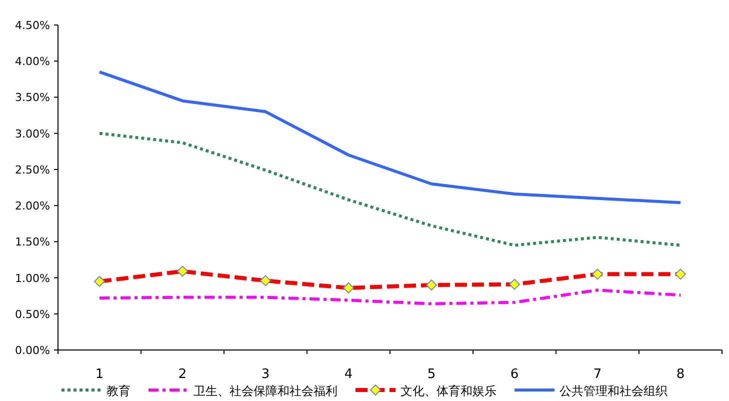  Describe the element at coordinates (32, 350) in the screenshot. I see `y-tick-label: 0.00%` at that location.